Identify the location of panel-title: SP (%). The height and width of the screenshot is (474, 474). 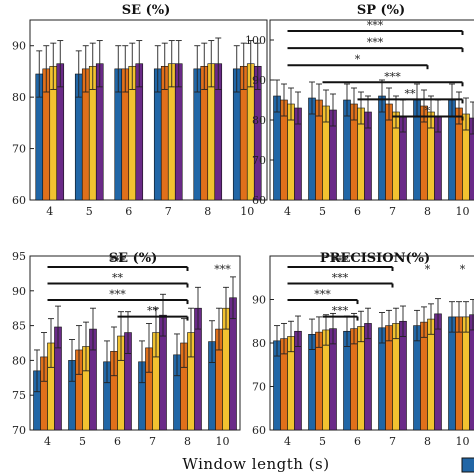
(381, 10).